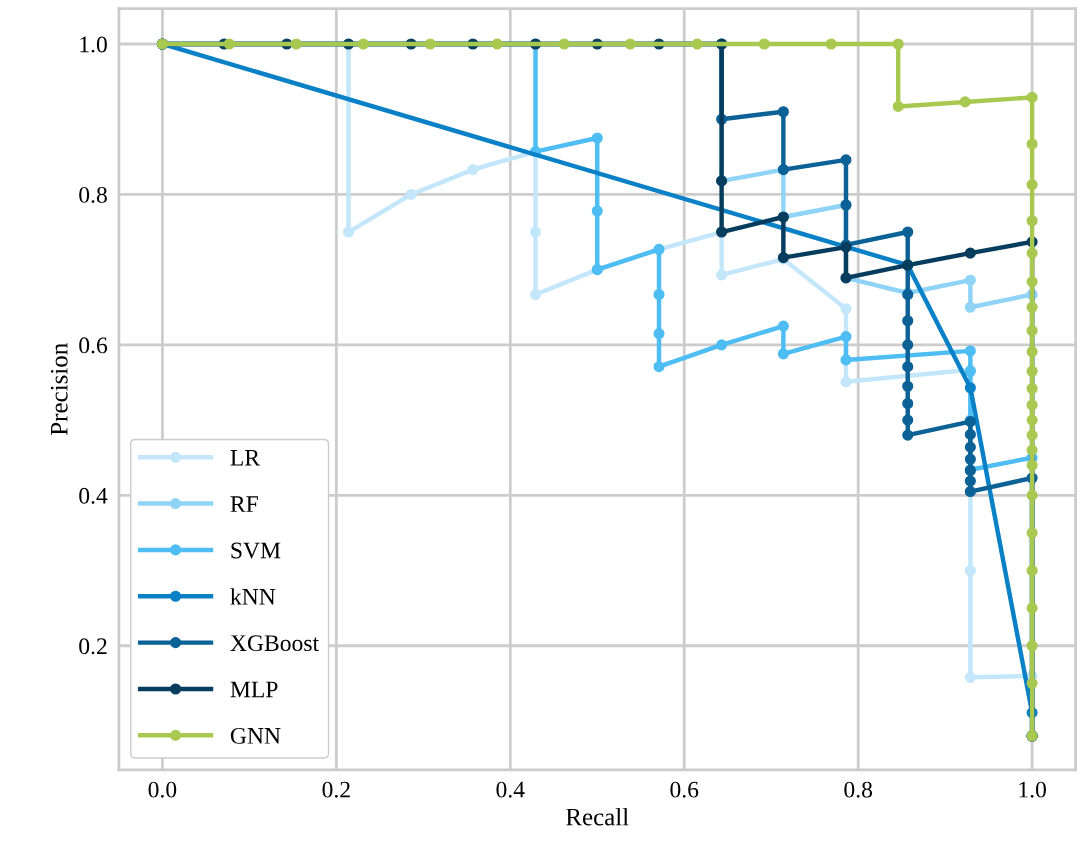 The image size is (1081, 865). Describe the element at coordinates (59, 389) in the screenshot. I see `y-axis-title: Precision` at that location.